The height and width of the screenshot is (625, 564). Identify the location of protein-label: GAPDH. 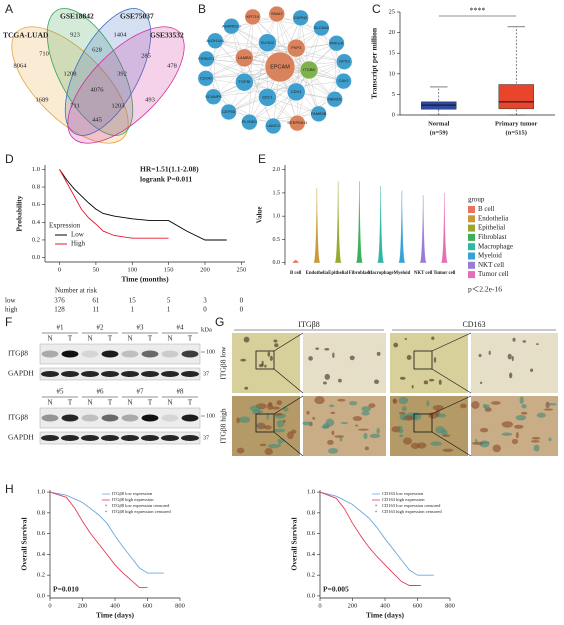
(21, 437).